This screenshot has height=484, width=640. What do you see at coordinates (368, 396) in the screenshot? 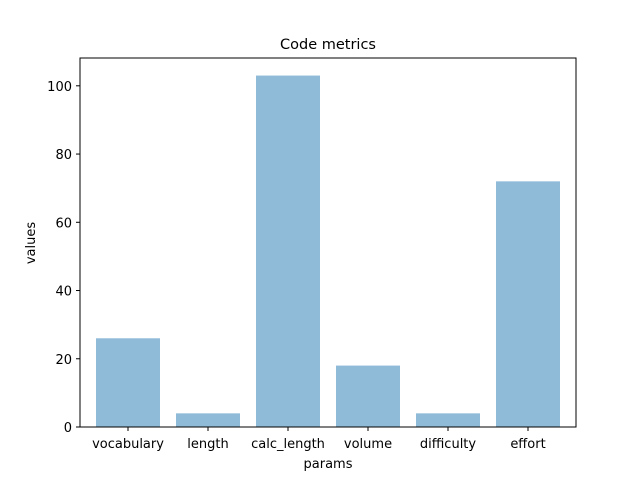
I see `bar-volume` at bounding box center [368, 396].